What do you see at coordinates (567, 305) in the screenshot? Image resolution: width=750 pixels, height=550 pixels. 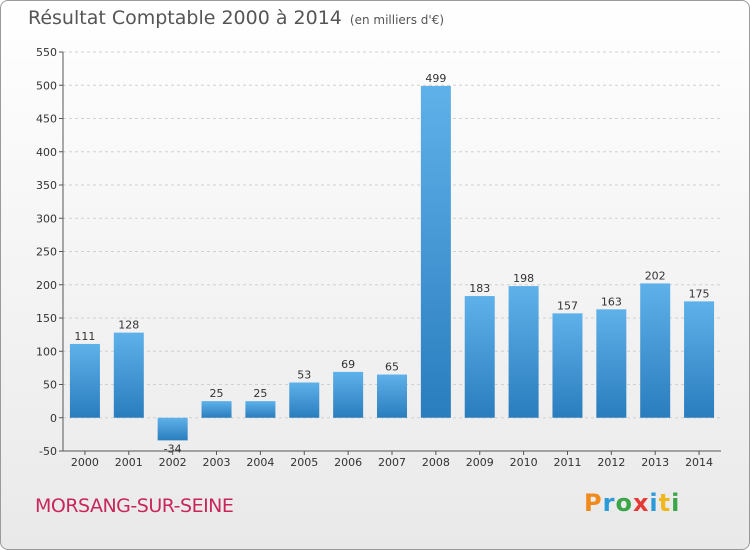 I see `value-label: 157` at bounding box center [567, 305].